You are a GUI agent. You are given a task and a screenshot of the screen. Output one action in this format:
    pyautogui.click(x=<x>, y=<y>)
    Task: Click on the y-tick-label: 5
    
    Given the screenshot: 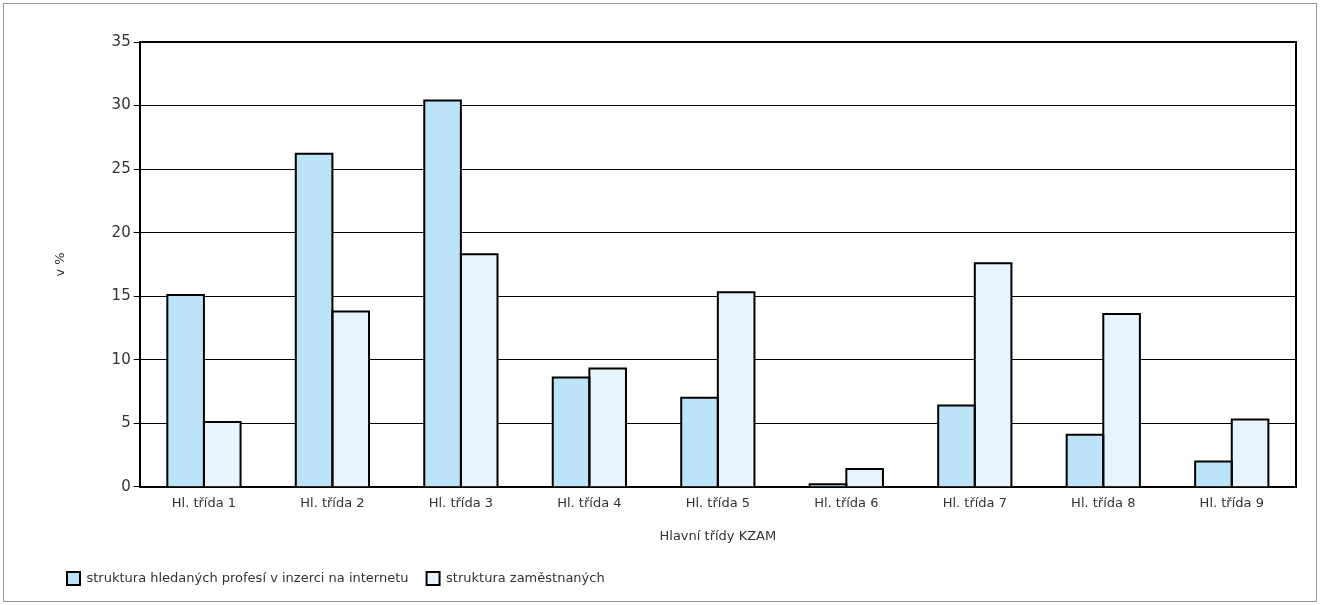 What is the action you would take?
    pyautogui.click(x=126, y=422)
    